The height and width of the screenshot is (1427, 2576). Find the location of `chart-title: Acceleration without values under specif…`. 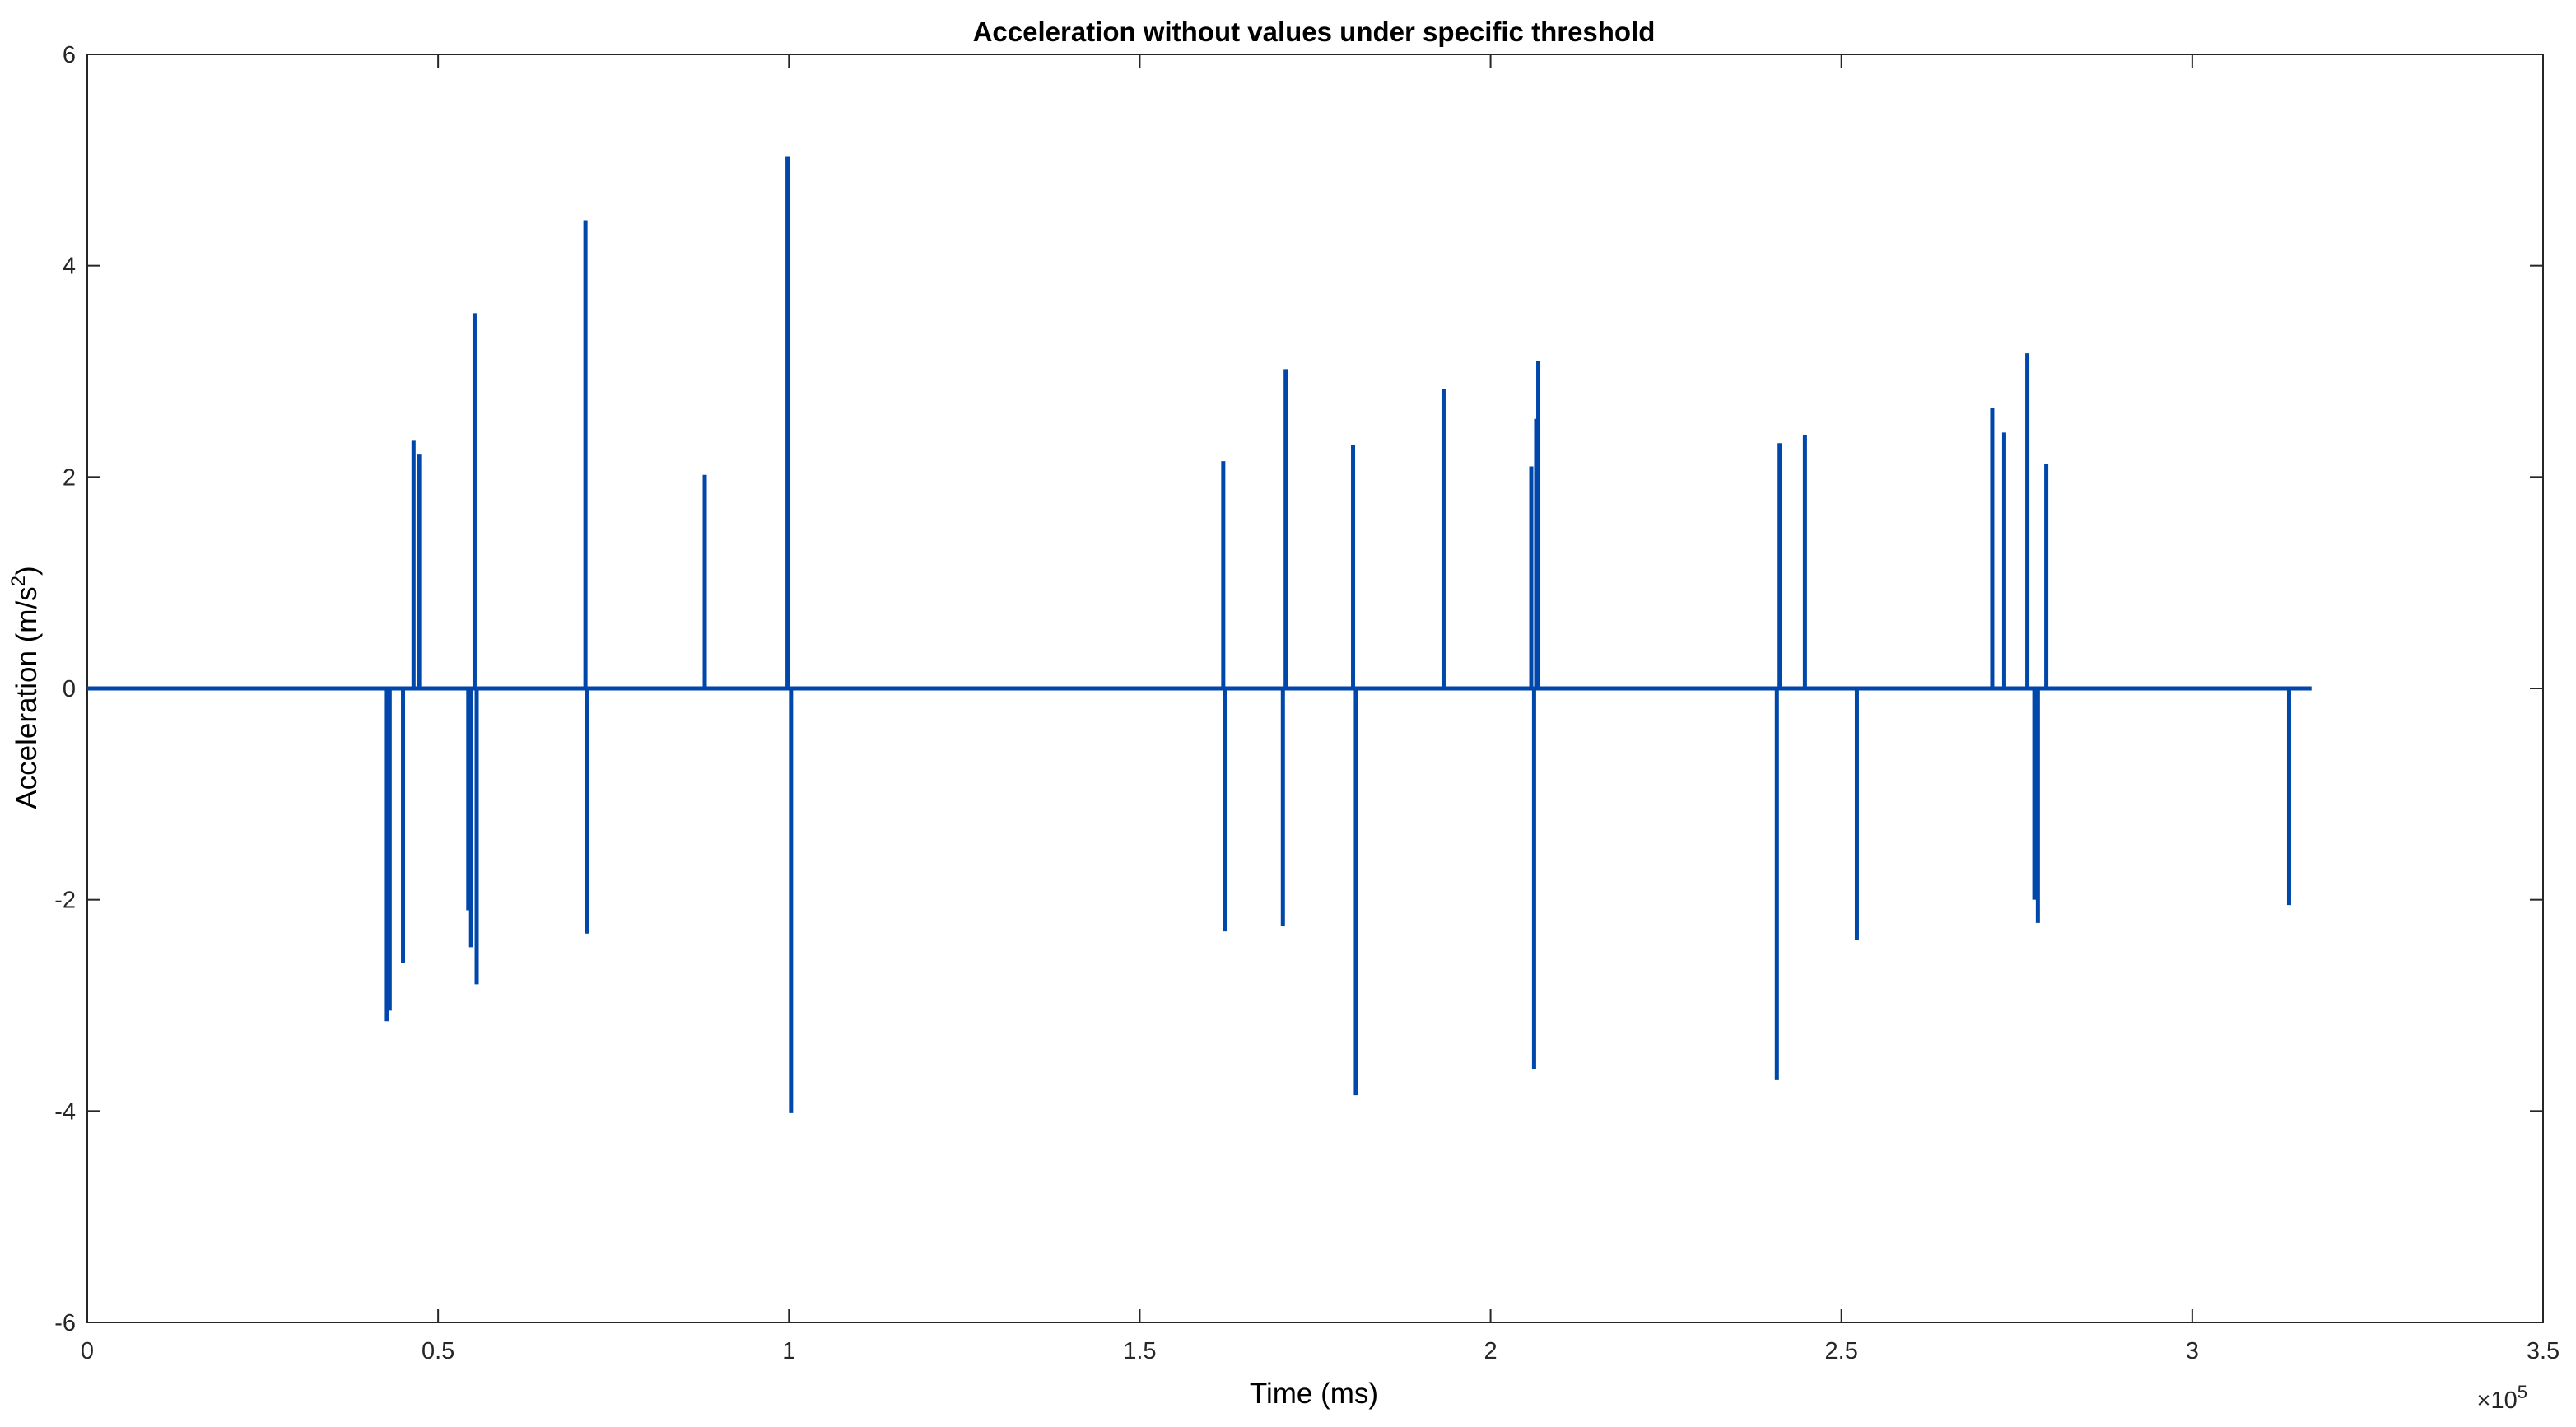

chart-title: Acceleration without values under specif… is located at coordinates (1314, 31).